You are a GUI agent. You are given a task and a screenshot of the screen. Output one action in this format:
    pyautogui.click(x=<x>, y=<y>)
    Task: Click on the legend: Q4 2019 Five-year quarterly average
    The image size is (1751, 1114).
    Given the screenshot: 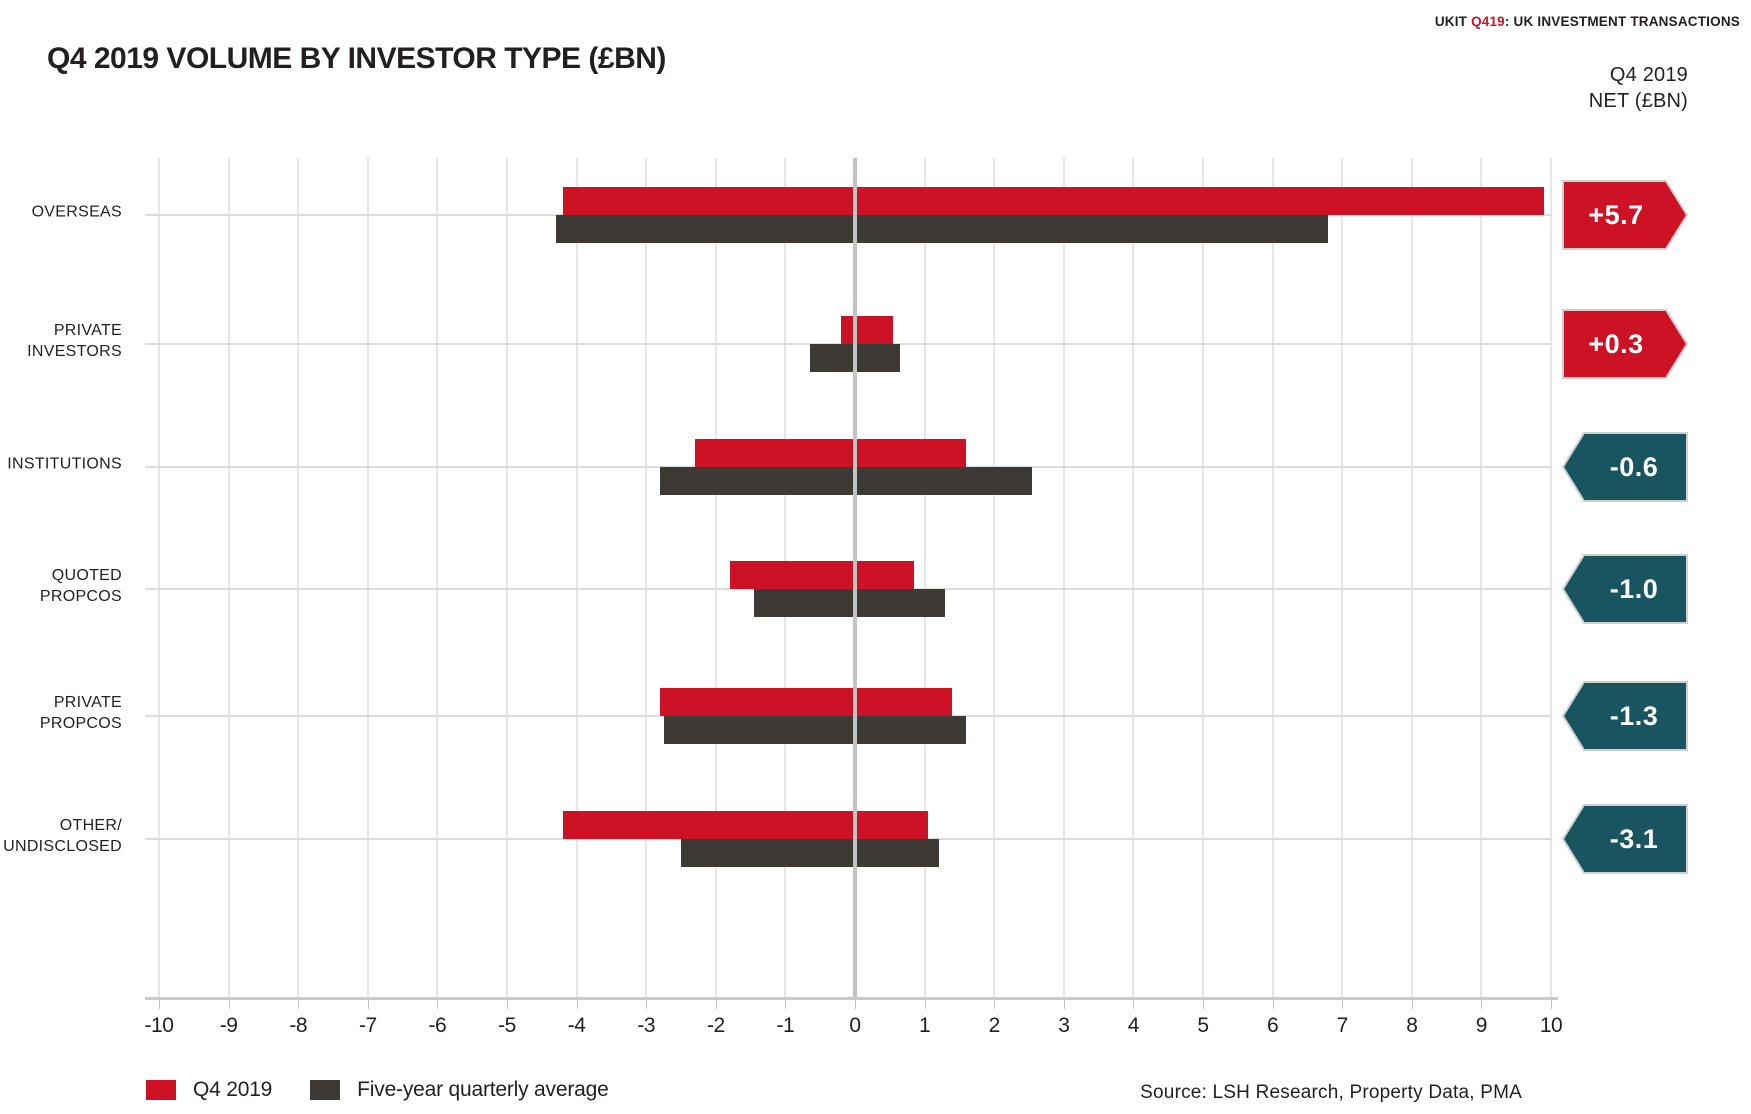 What is the action you would take?
    pyautogui.click(x=396, y=1090)
    